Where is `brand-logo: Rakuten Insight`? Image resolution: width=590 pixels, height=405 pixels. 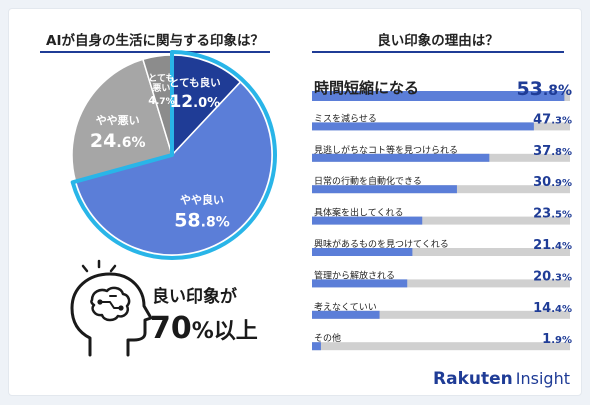
brand-logo: Rakuten Insight is located at coordinates (501, 379).